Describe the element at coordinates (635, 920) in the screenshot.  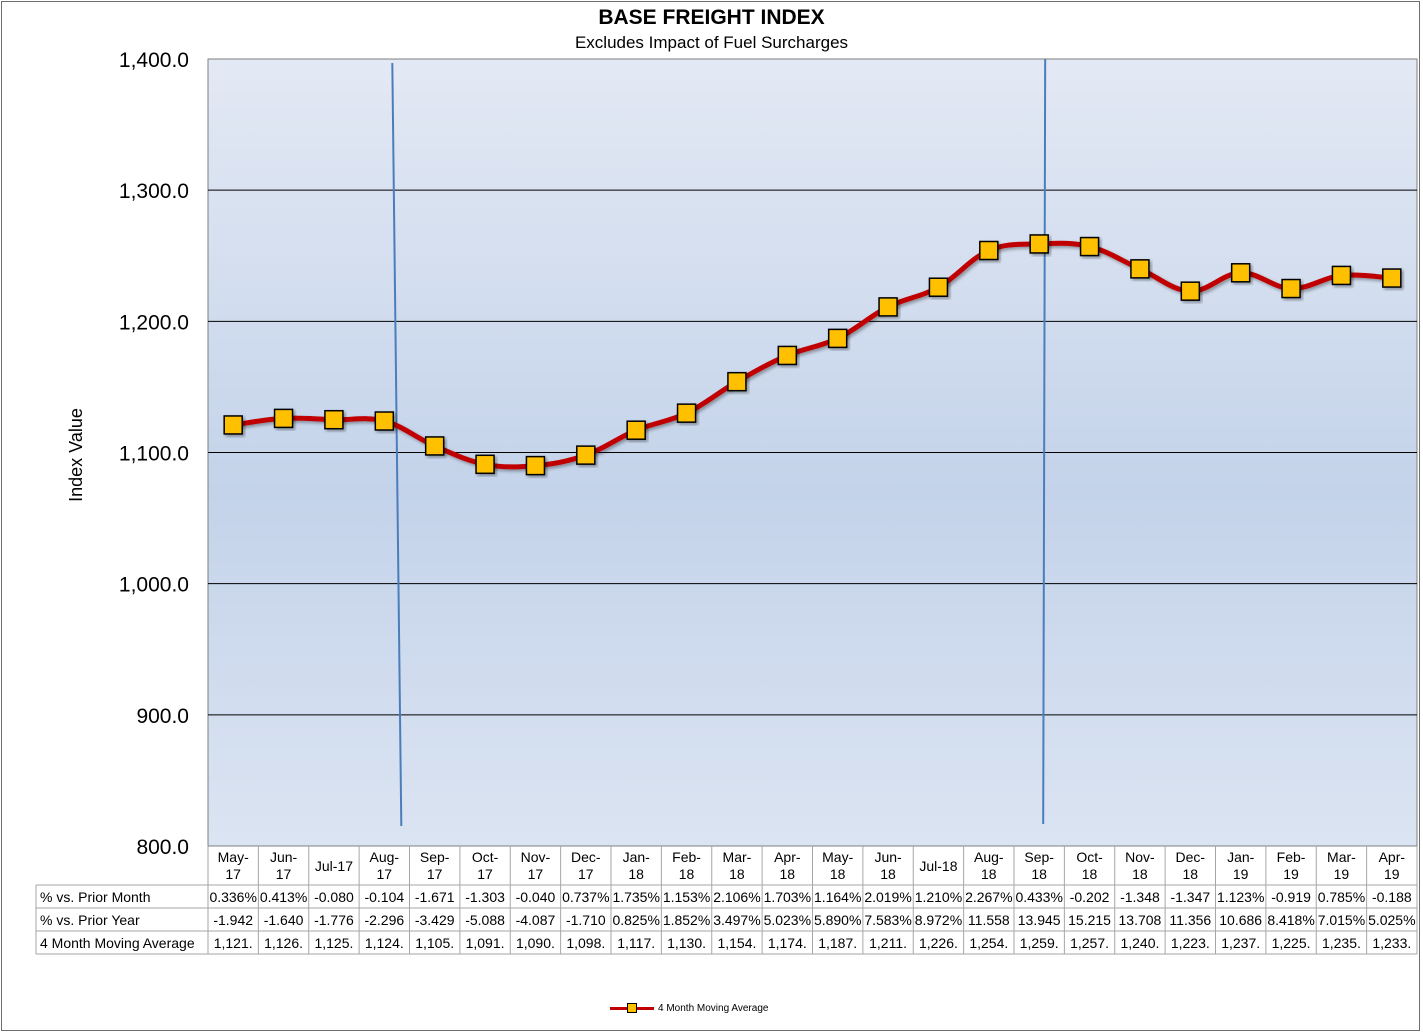
I see `table-cell: 0.825%` at that location.